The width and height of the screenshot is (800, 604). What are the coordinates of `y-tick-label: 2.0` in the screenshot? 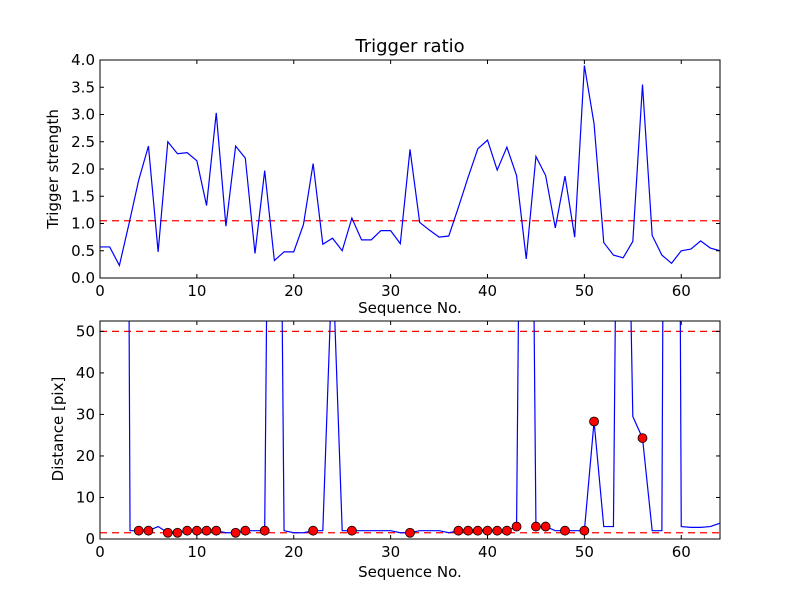 It's located at (83, 169).